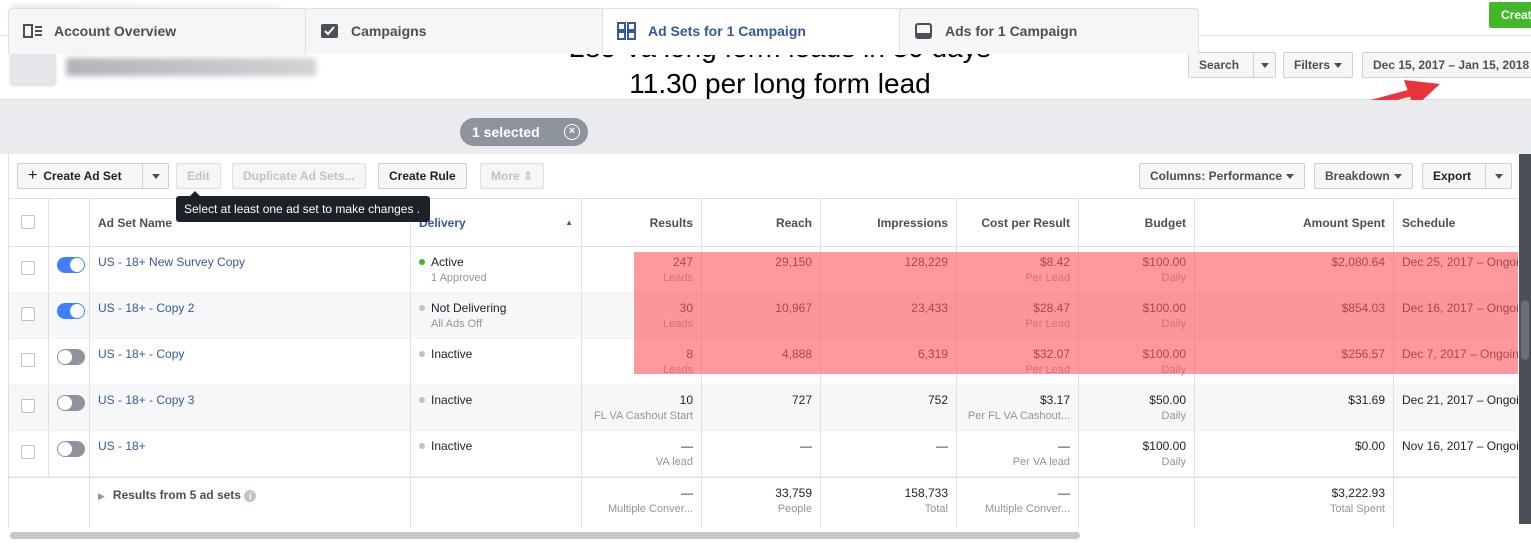  I want to click on reach-cell: —, so click(761, 453).